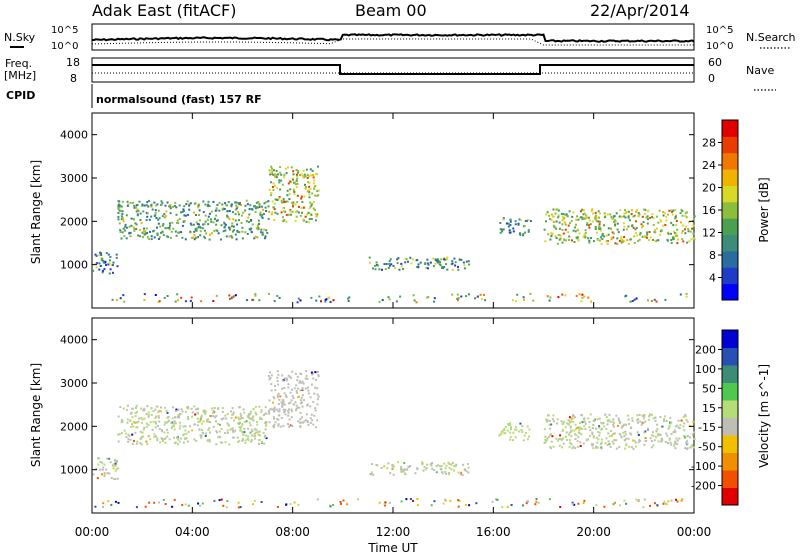  I want to click on velocity-y-tick-label: 1000, so click(74, 470).